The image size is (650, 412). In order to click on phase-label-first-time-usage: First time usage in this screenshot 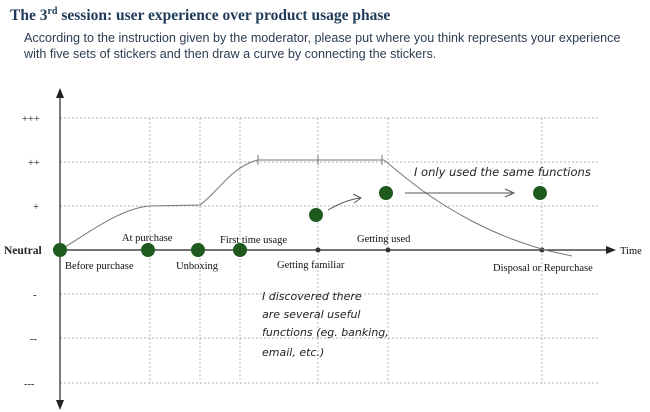, I will do `click(253, 240)`.